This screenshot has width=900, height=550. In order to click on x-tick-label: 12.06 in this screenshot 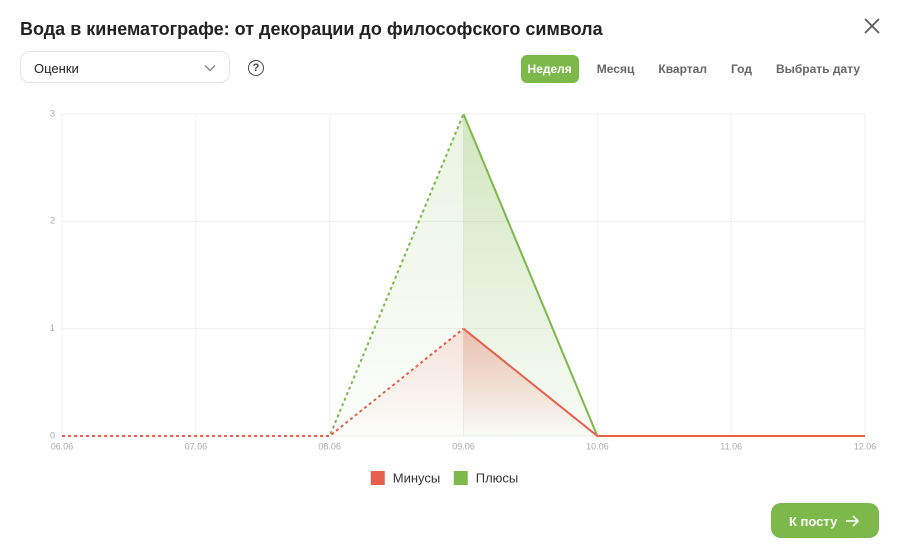, I will do `click(865, 446)`.